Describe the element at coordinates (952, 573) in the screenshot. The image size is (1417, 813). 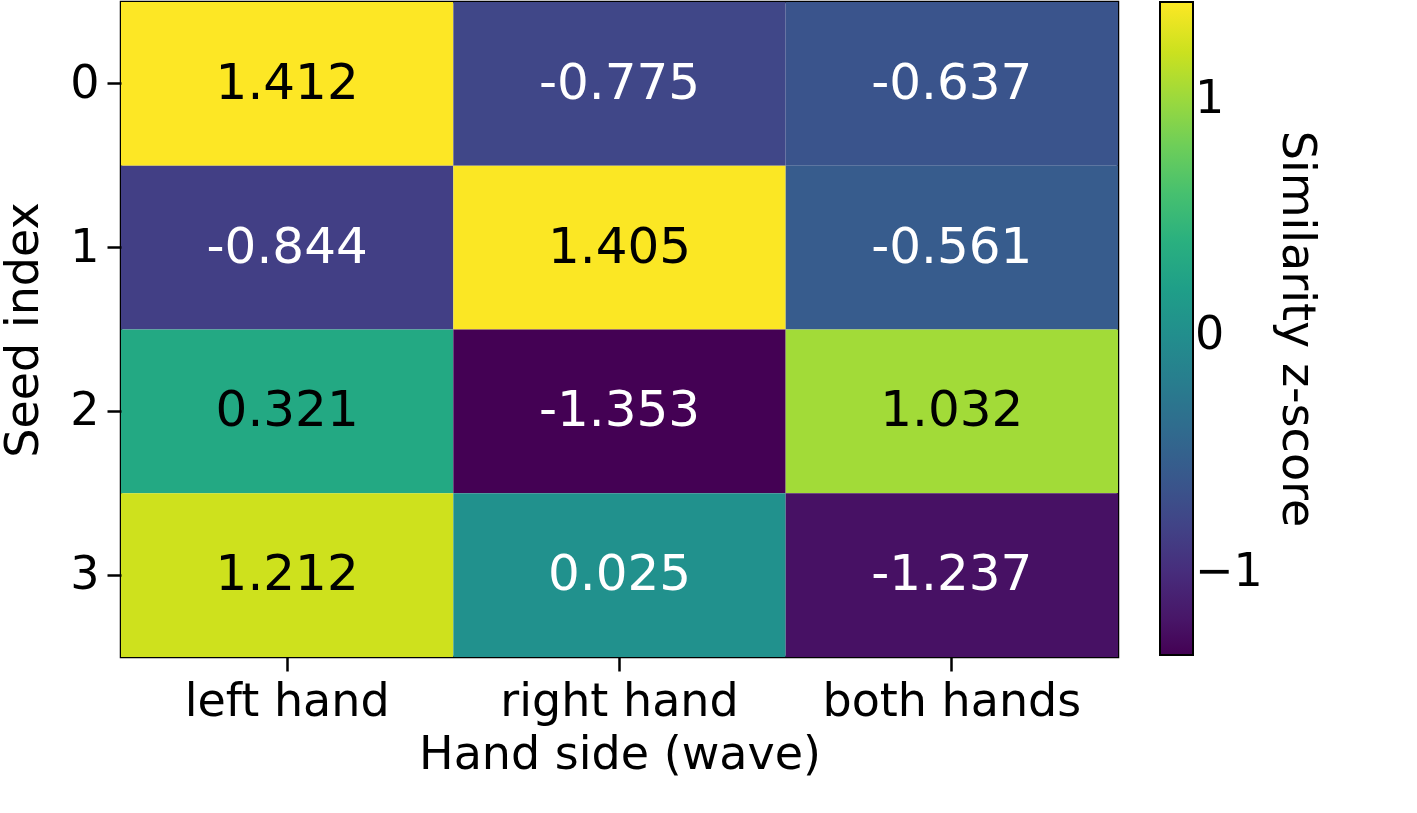
I see `data-label: -1.237` at that location.